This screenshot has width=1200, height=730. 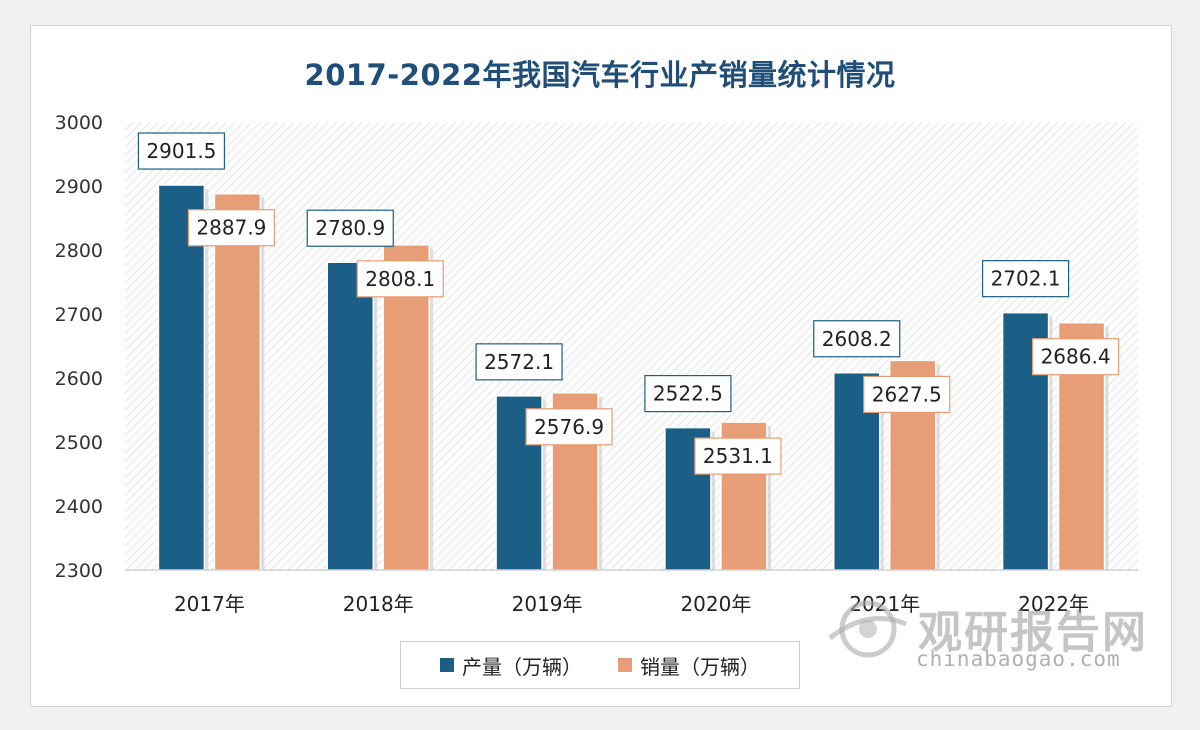 I want to click on data-label-sales: 2808.1, so click(x=400, y=279).